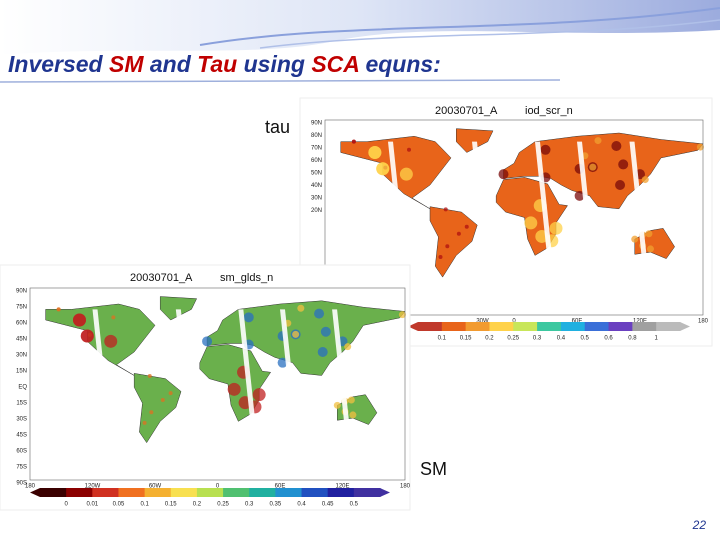 The height and width of the screenshot is (540, 720). I want to click on colorbar-label: 0.05, so click(119, 505).